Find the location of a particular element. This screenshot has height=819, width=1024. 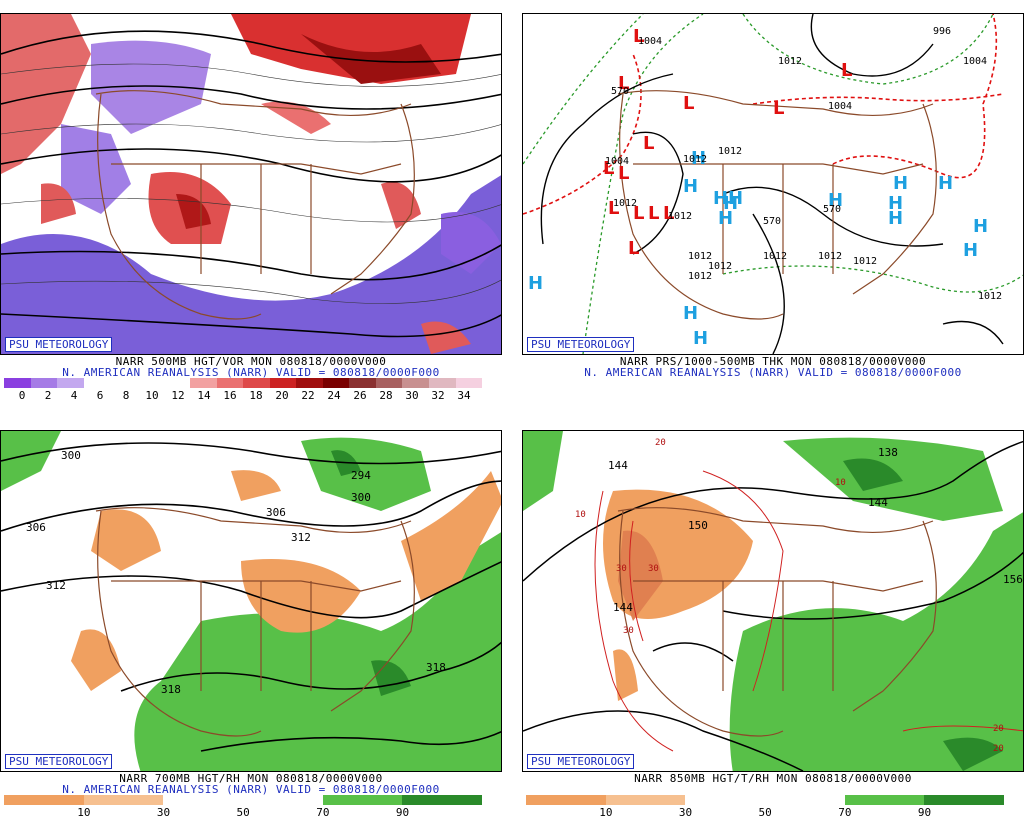

rh-colorbar-ticks: 10 30 50 70 90 is located at coordinates (765, 812).